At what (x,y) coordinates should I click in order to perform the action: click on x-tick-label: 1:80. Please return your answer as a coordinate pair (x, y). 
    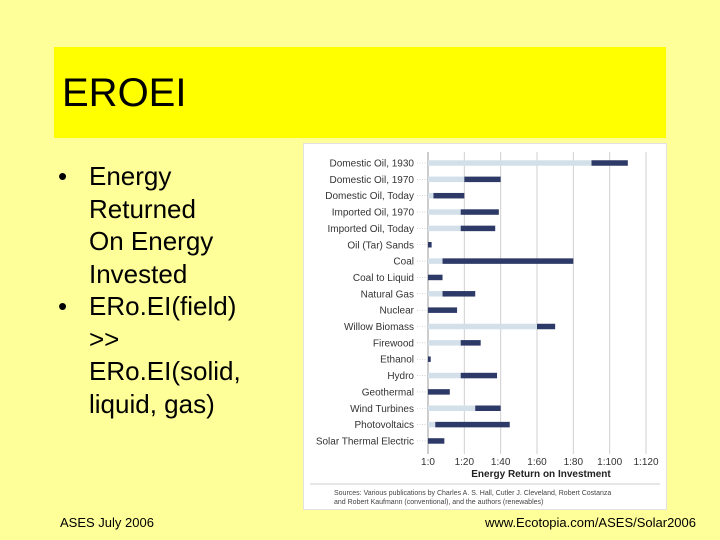
    Looking at the image, I should click on (574, 462).